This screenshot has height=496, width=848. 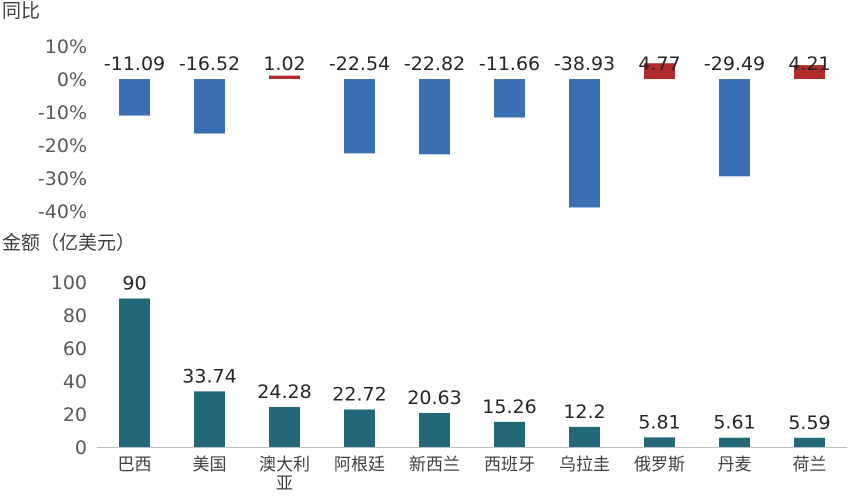 What do you see at coordinates (75, 349) in the screenshot?
I see `bottom-y-tick-label: 60` at bounding box center [75, 349].